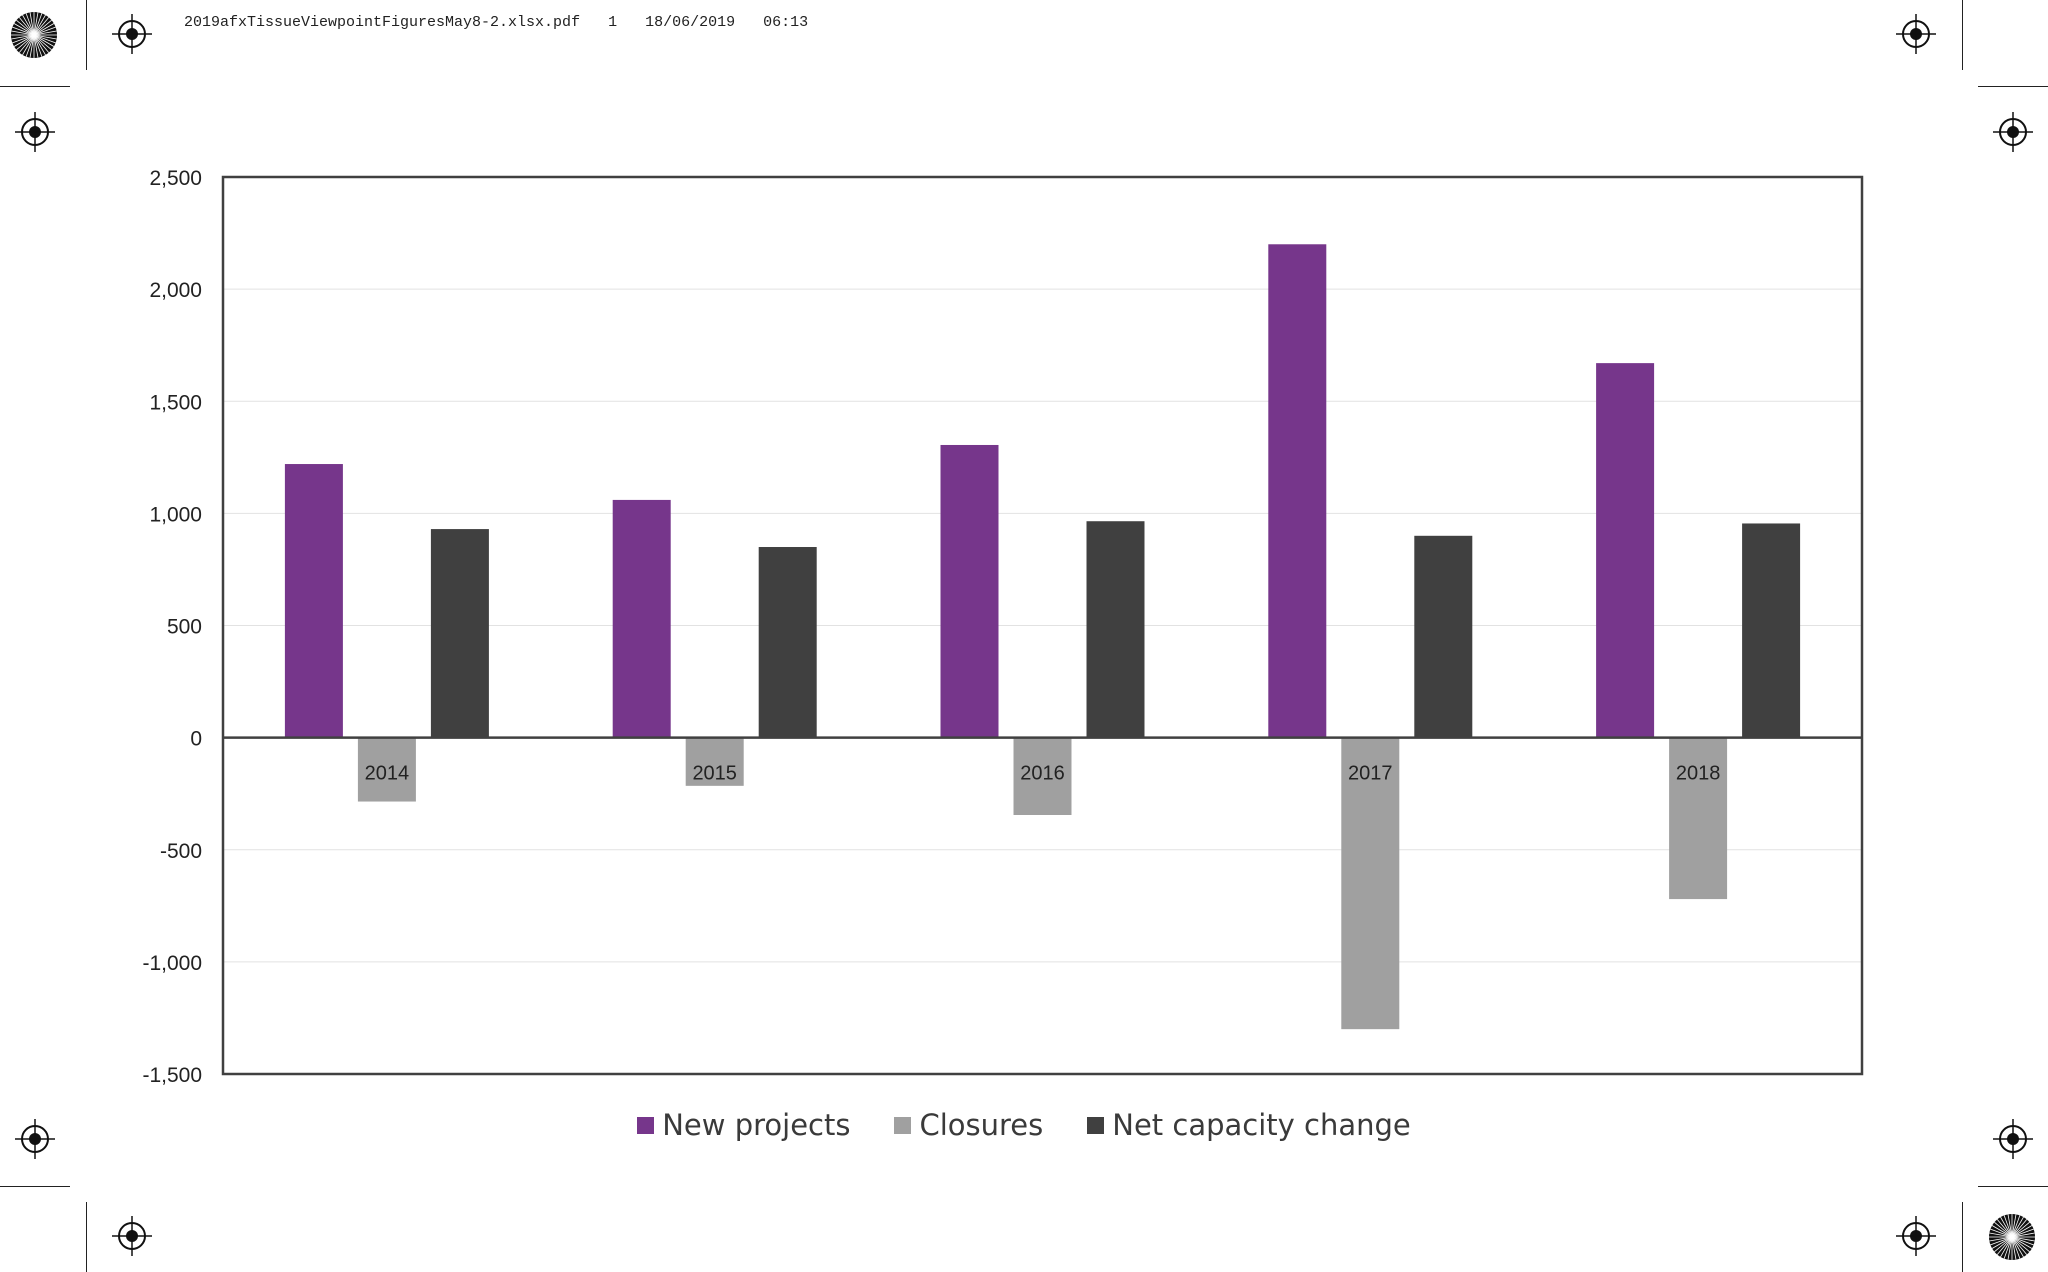 Image resolution: width=2048 pixels, height=1272 pixels. I want to click on legend-label: Net capacity change, so click(1261, 1125).